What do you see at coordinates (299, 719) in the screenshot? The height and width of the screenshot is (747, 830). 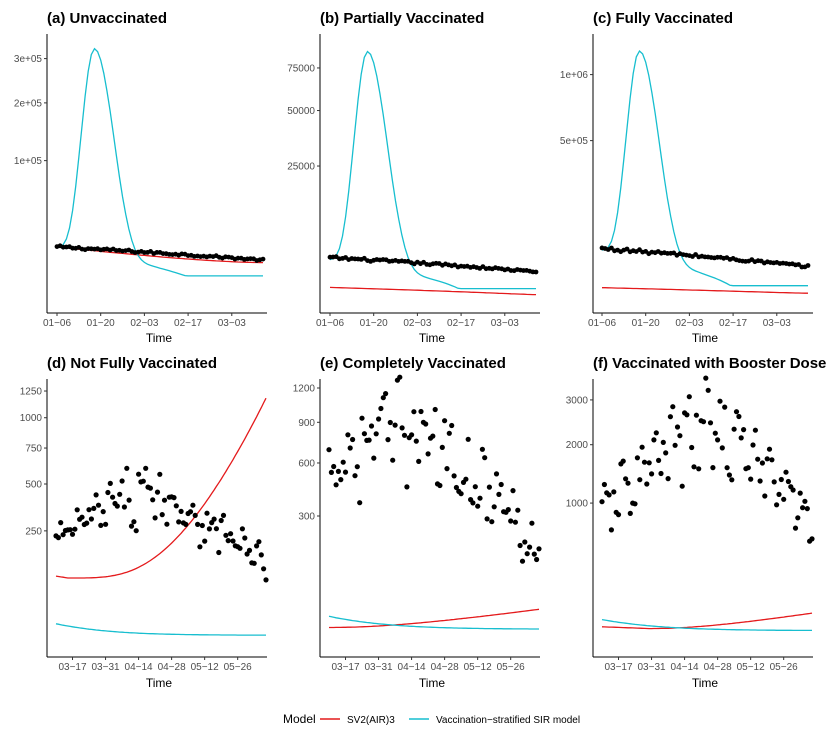 I see `legend-title: Model` at bounding box center [299, 719].